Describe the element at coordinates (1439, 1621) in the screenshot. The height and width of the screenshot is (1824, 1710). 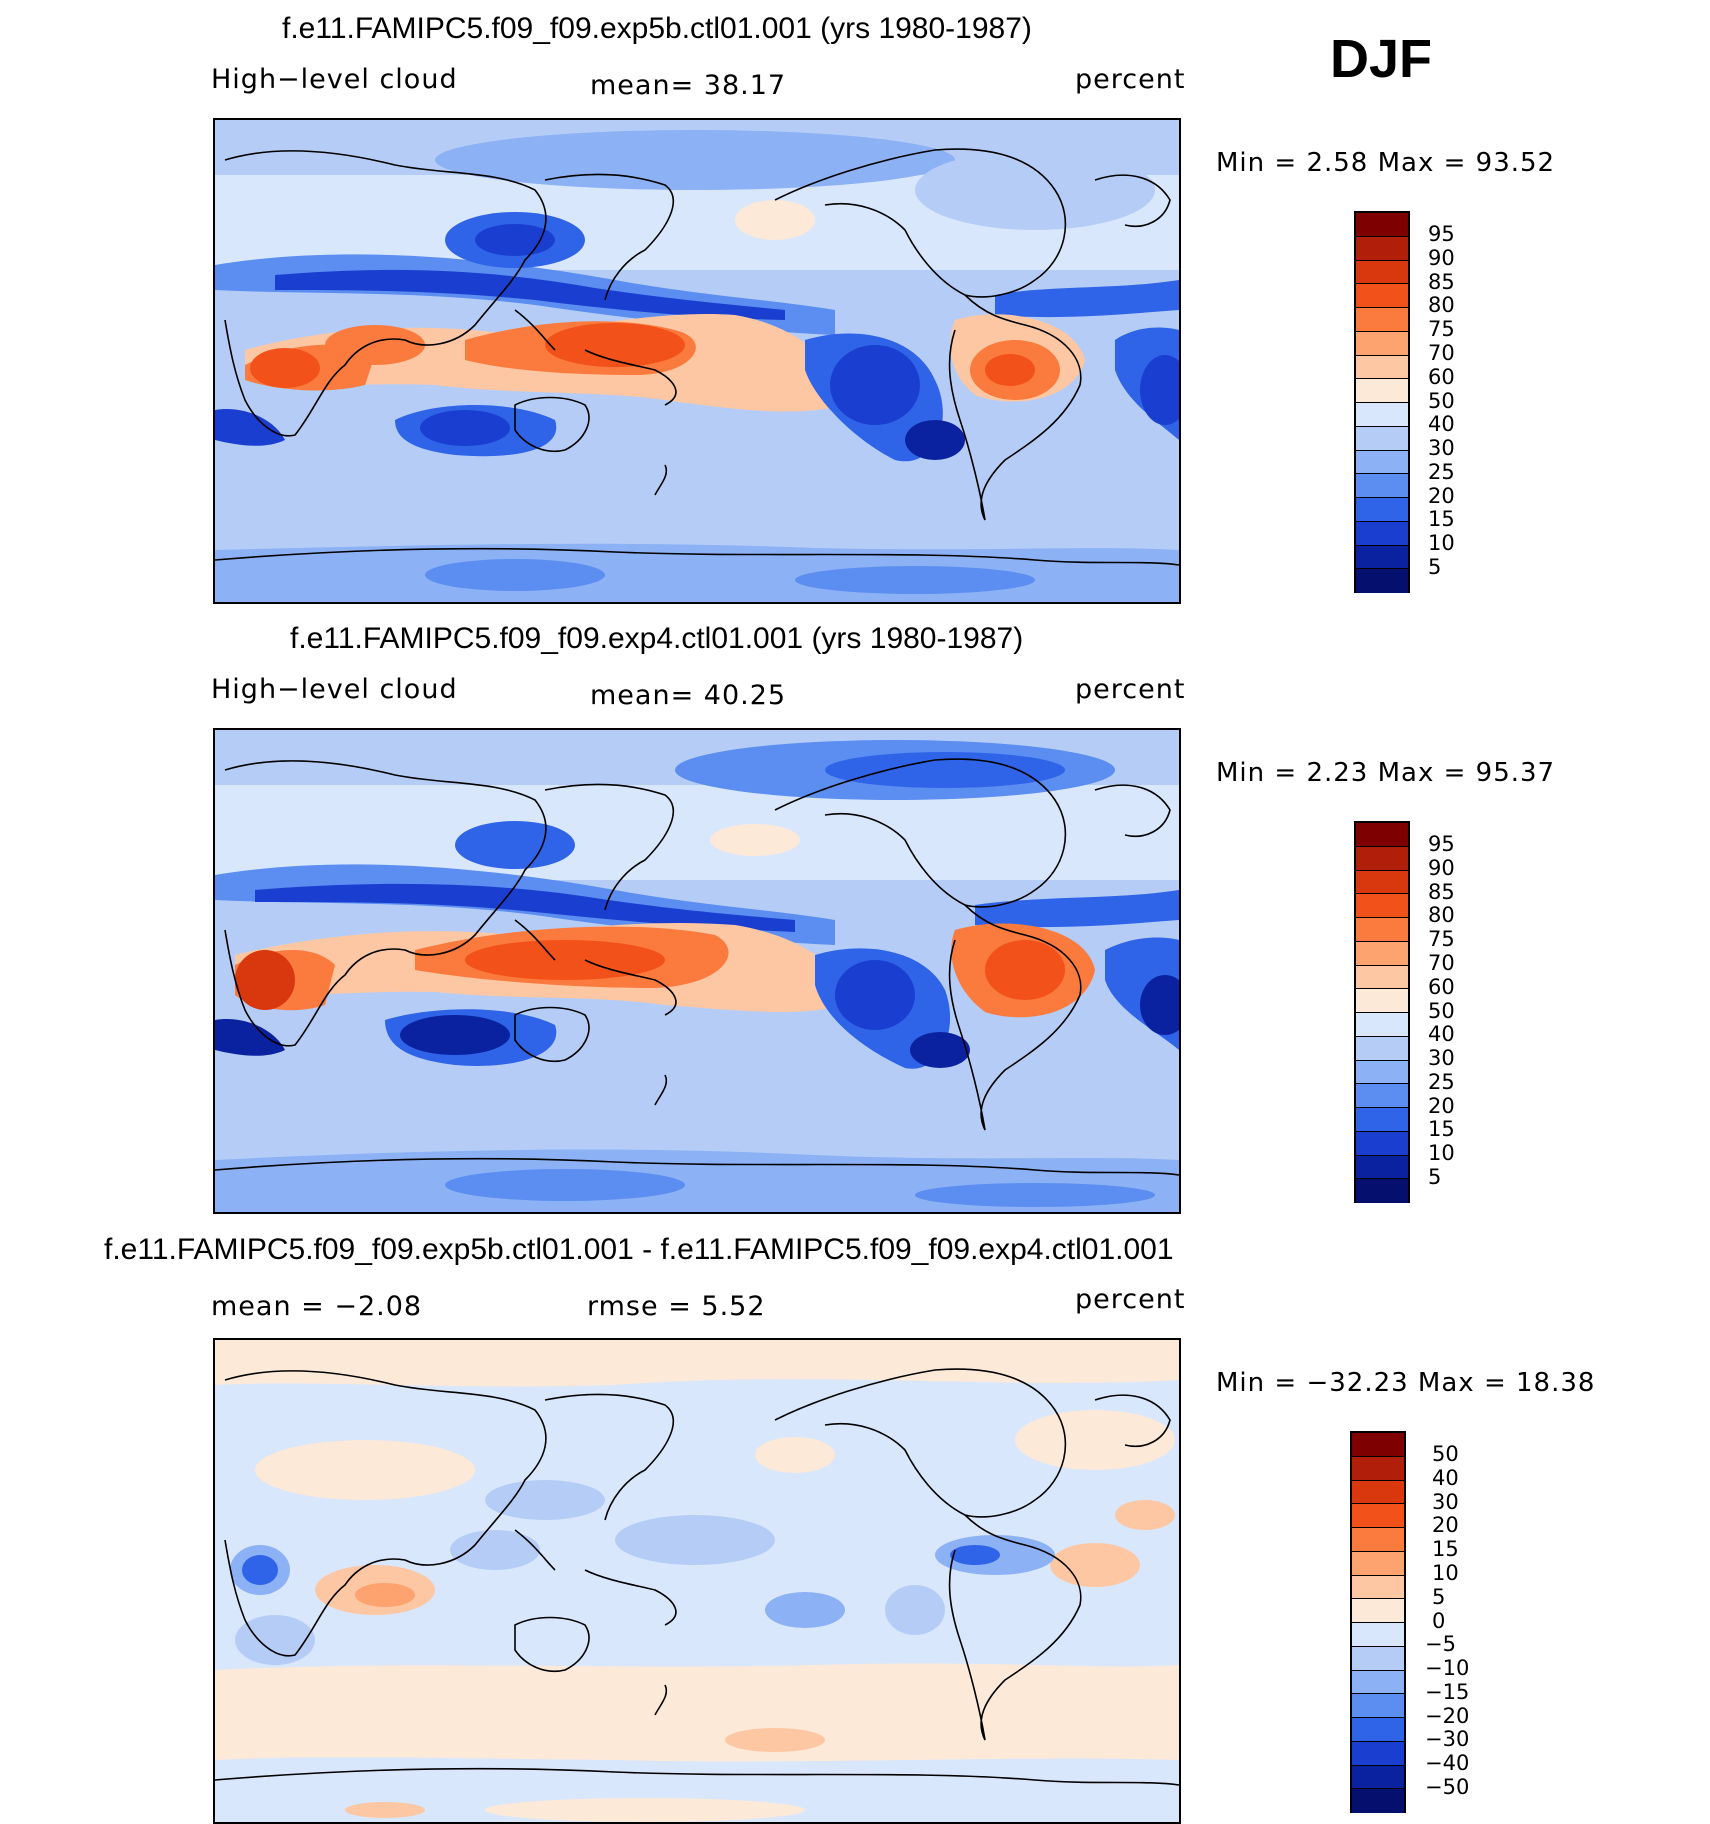
I see `colorbar-tick-label: 0` at that location.